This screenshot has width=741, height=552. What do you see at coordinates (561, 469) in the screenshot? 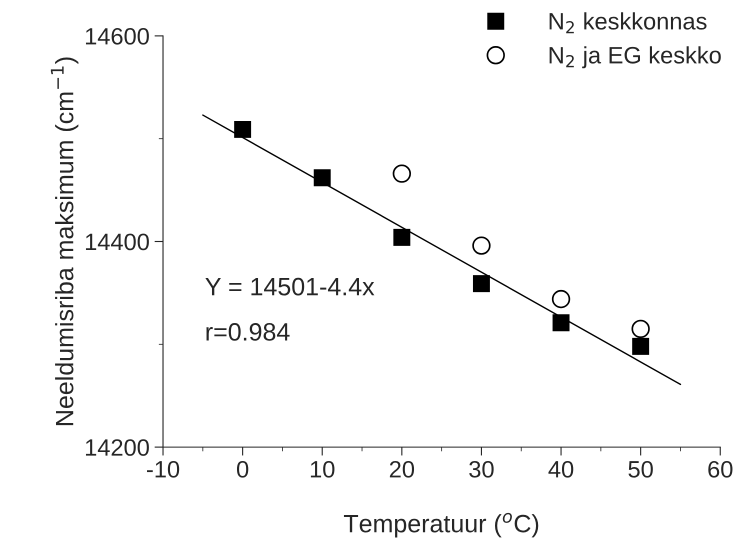
I see `x-tick-label: 40` at bounding box center [561, 469].